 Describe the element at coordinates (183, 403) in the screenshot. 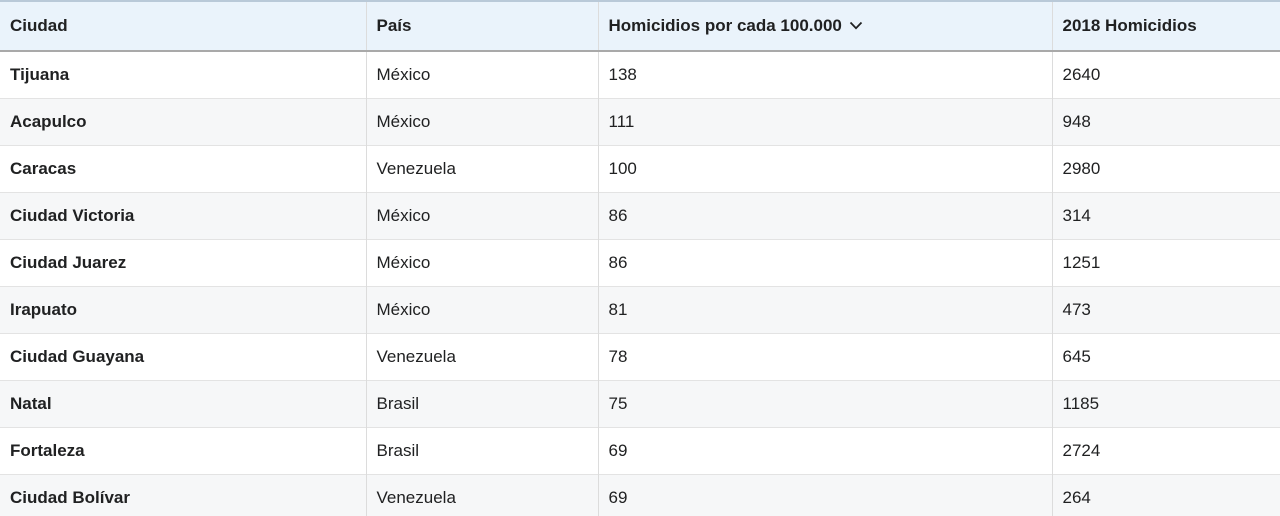

I see `city-cell: Natal` at that location.